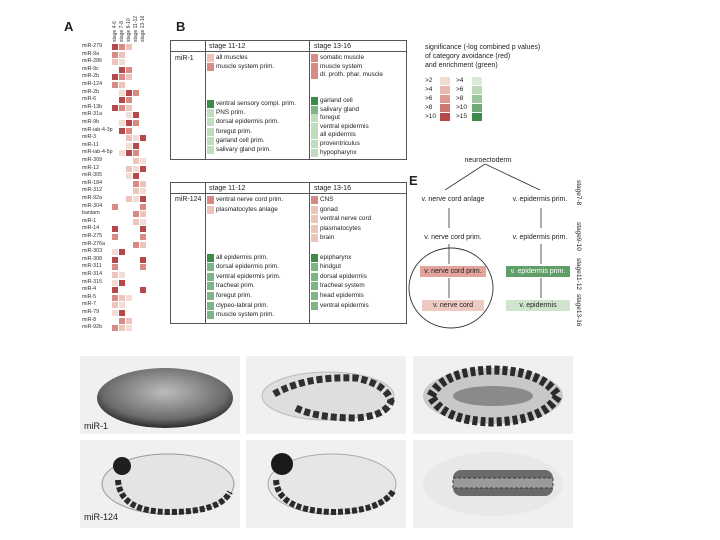 This screenshot has width=720, height=540. What do you see at coordinates (336, 100) in the screenshot?
I see `tissue-term: garland cell` at bounding box center [336, 100].